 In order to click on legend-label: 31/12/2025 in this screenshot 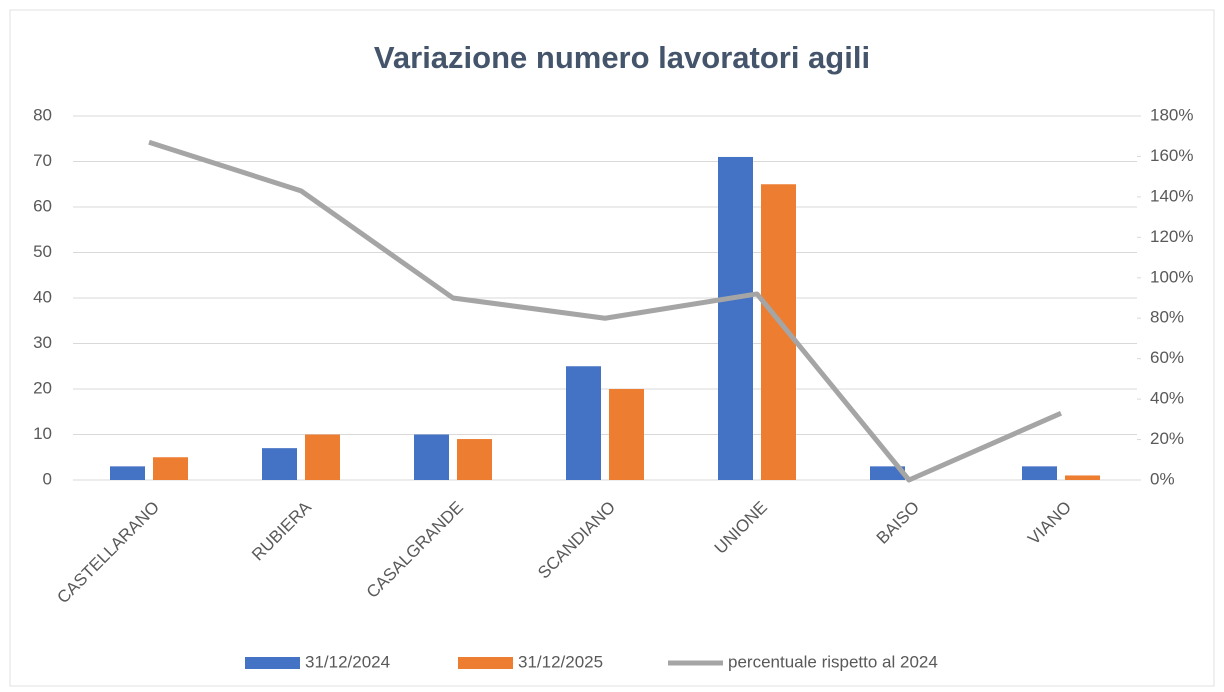, I will do `click(560, 661)`.